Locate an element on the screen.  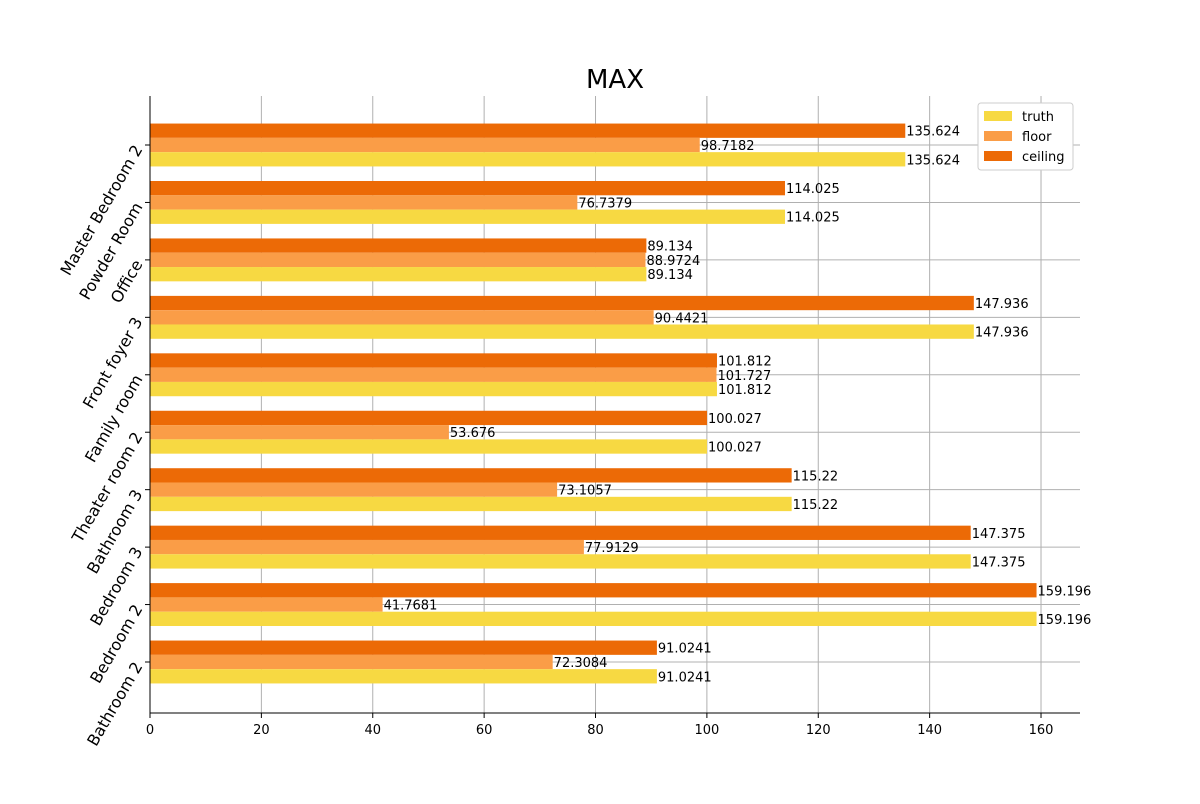
data-label-floor: 77.9129 is located at coordinates (612, 548).